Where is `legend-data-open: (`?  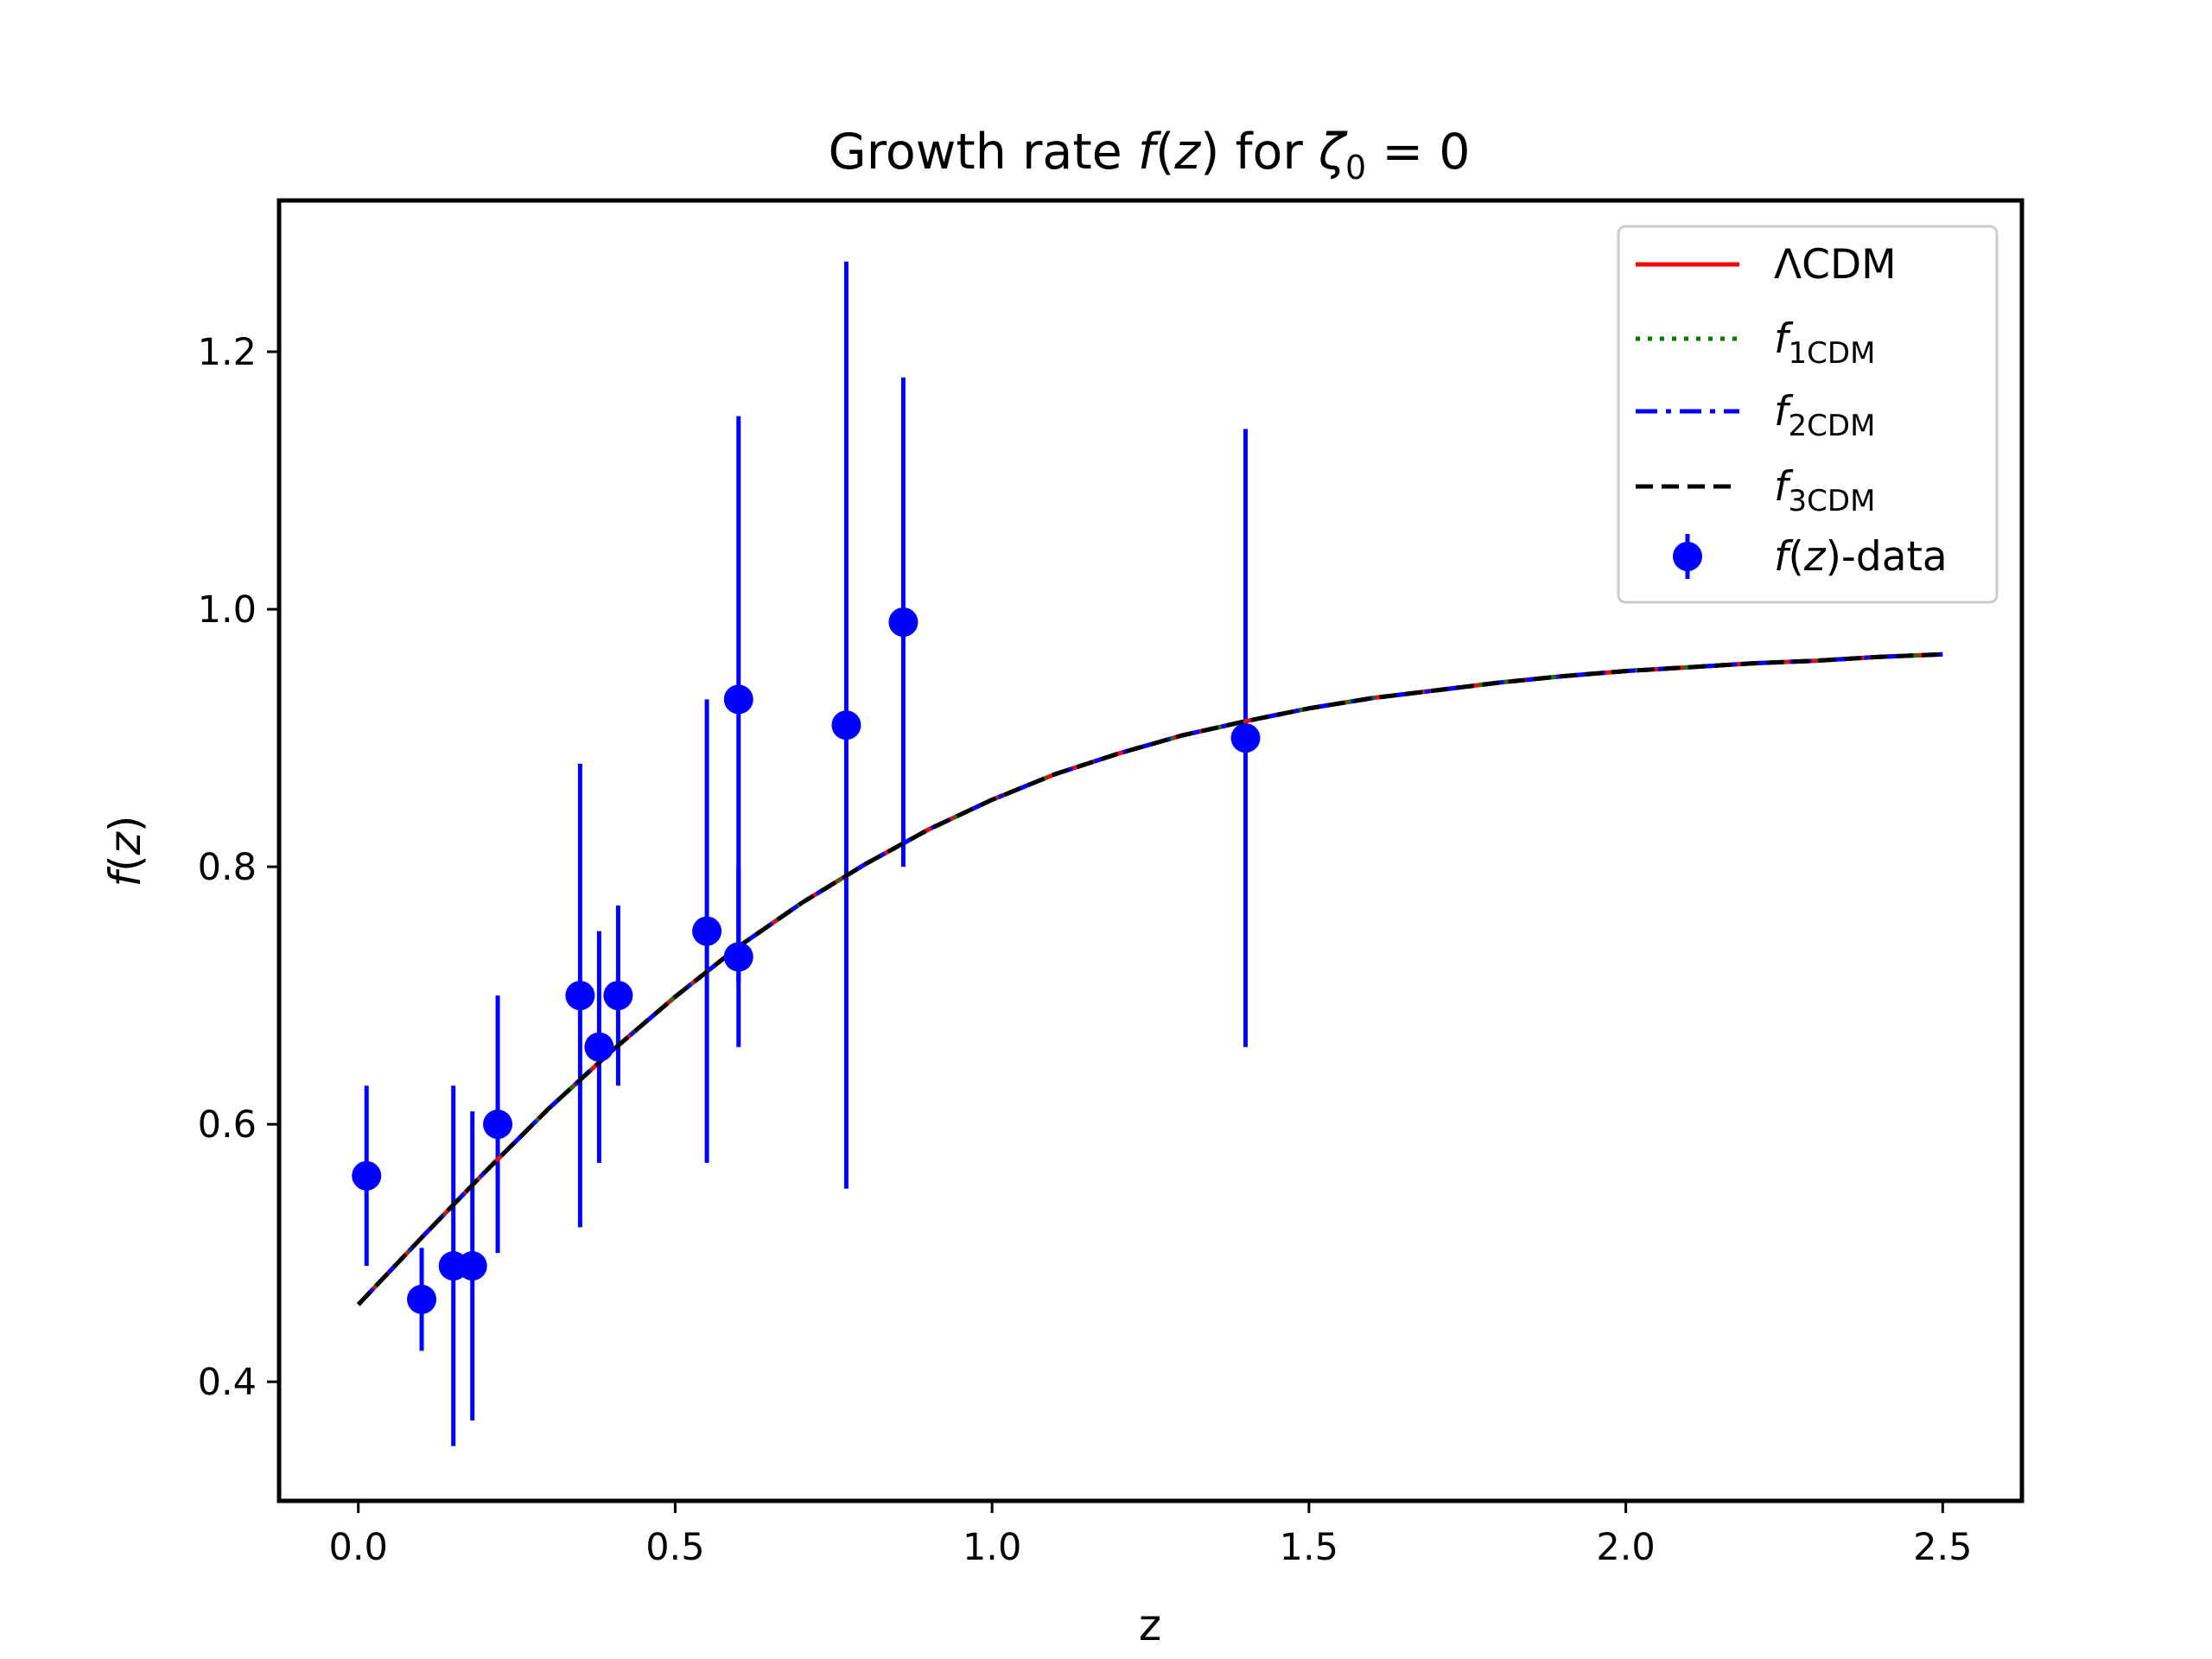
legend-data-open: ( is located at coordinates (1796, 557).